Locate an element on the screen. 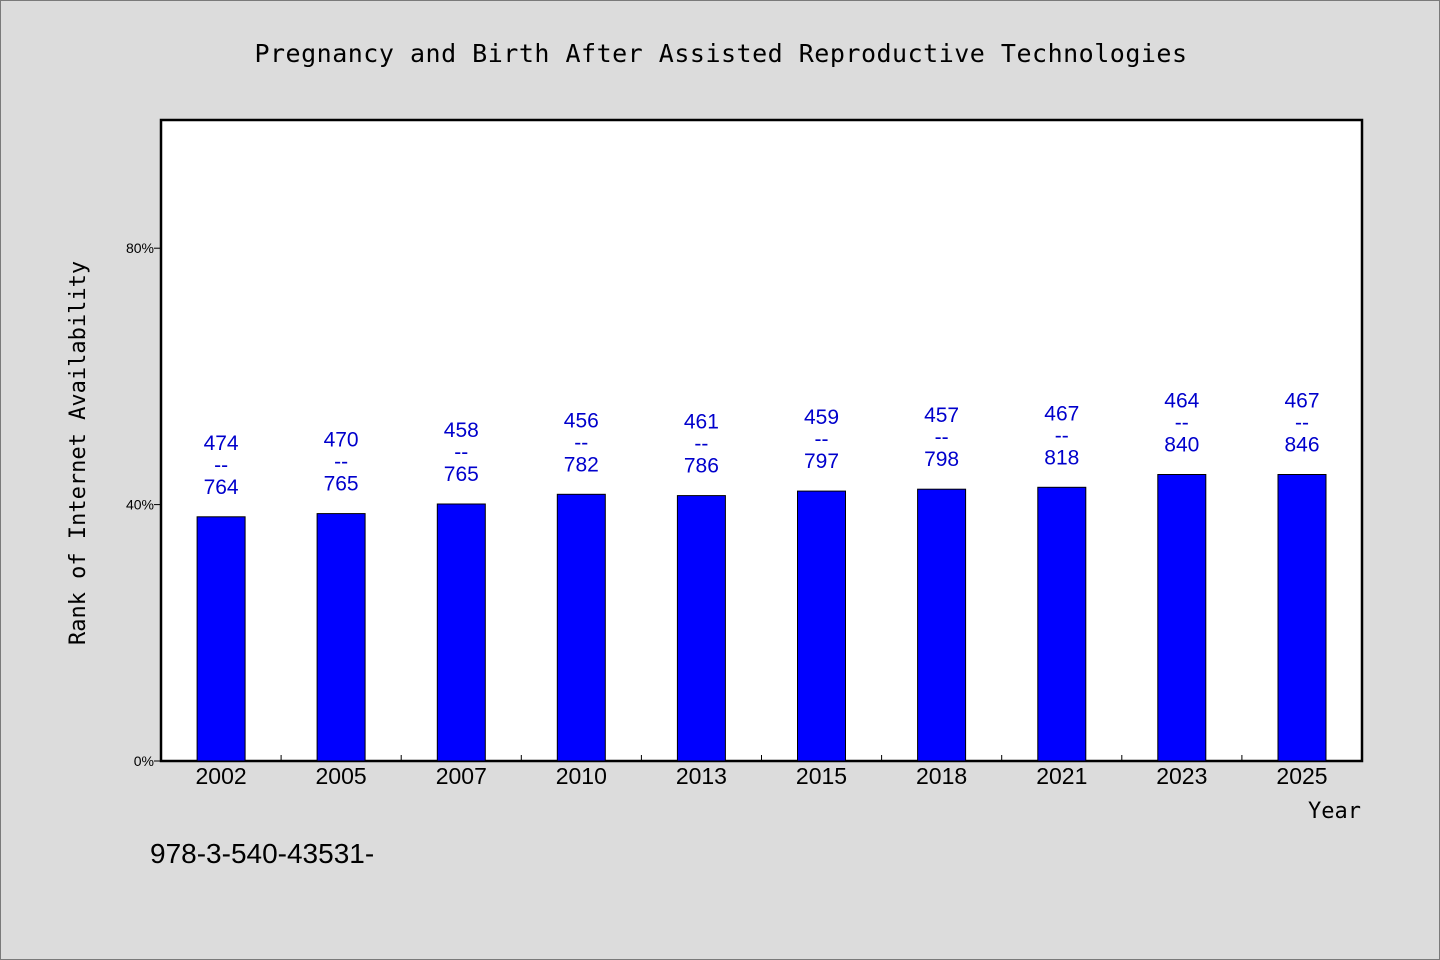  data-label-2013-line-1: 461 is located at coordinates (701, 422).